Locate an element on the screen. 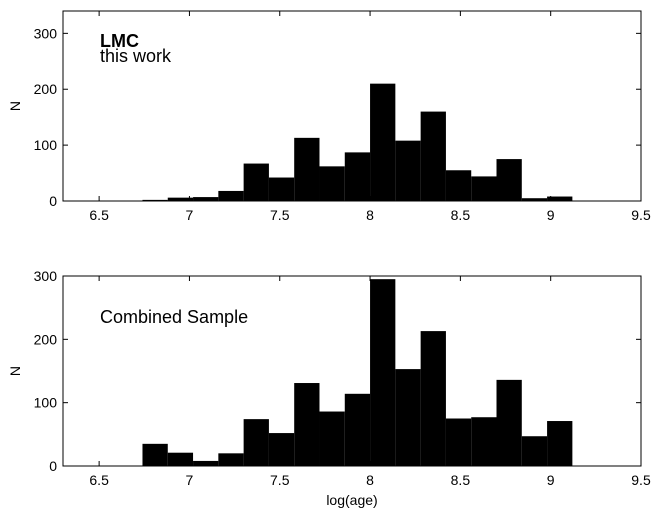 Image resolution: width=660 pixels, height=517 pixels. x-axis-label: log(age) is located at coordinates (351, 500).